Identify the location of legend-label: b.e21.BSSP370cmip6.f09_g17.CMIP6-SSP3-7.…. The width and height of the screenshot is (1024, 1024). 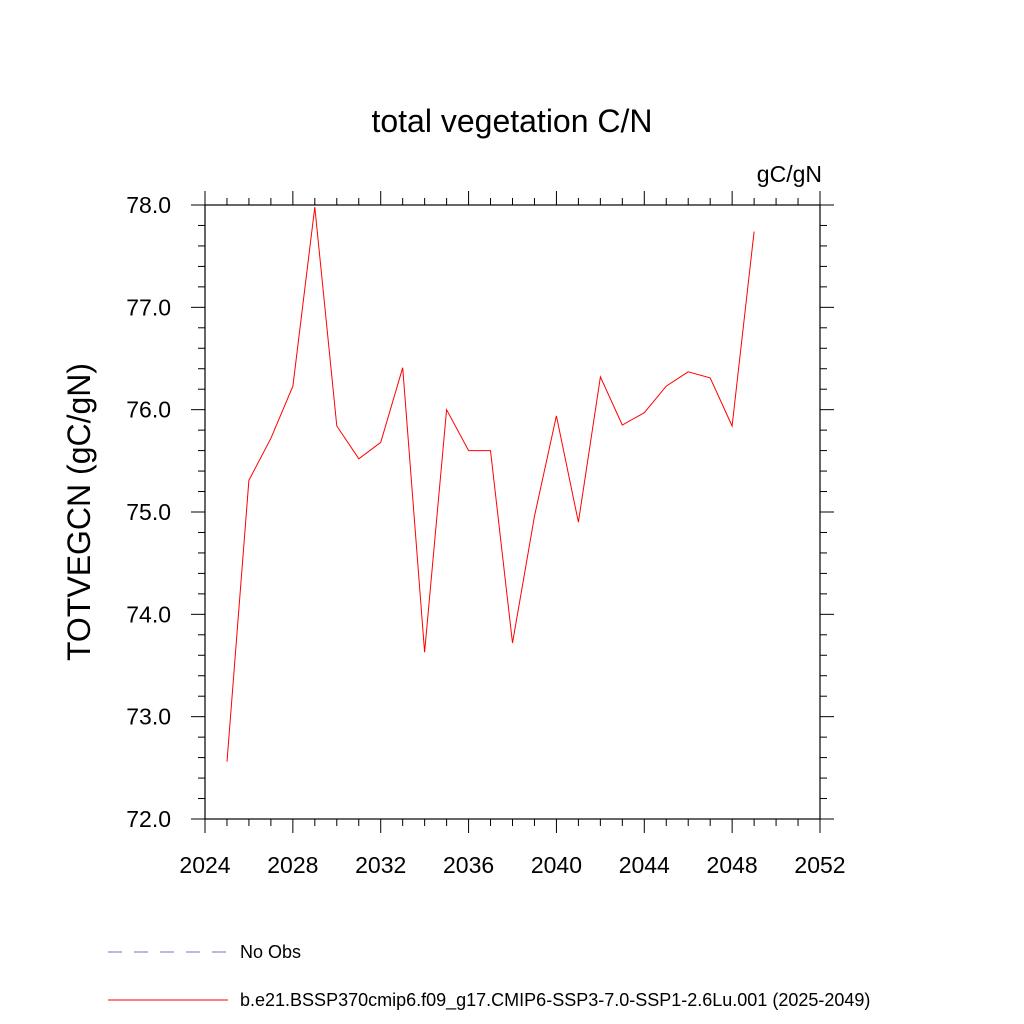
(555, 1000).